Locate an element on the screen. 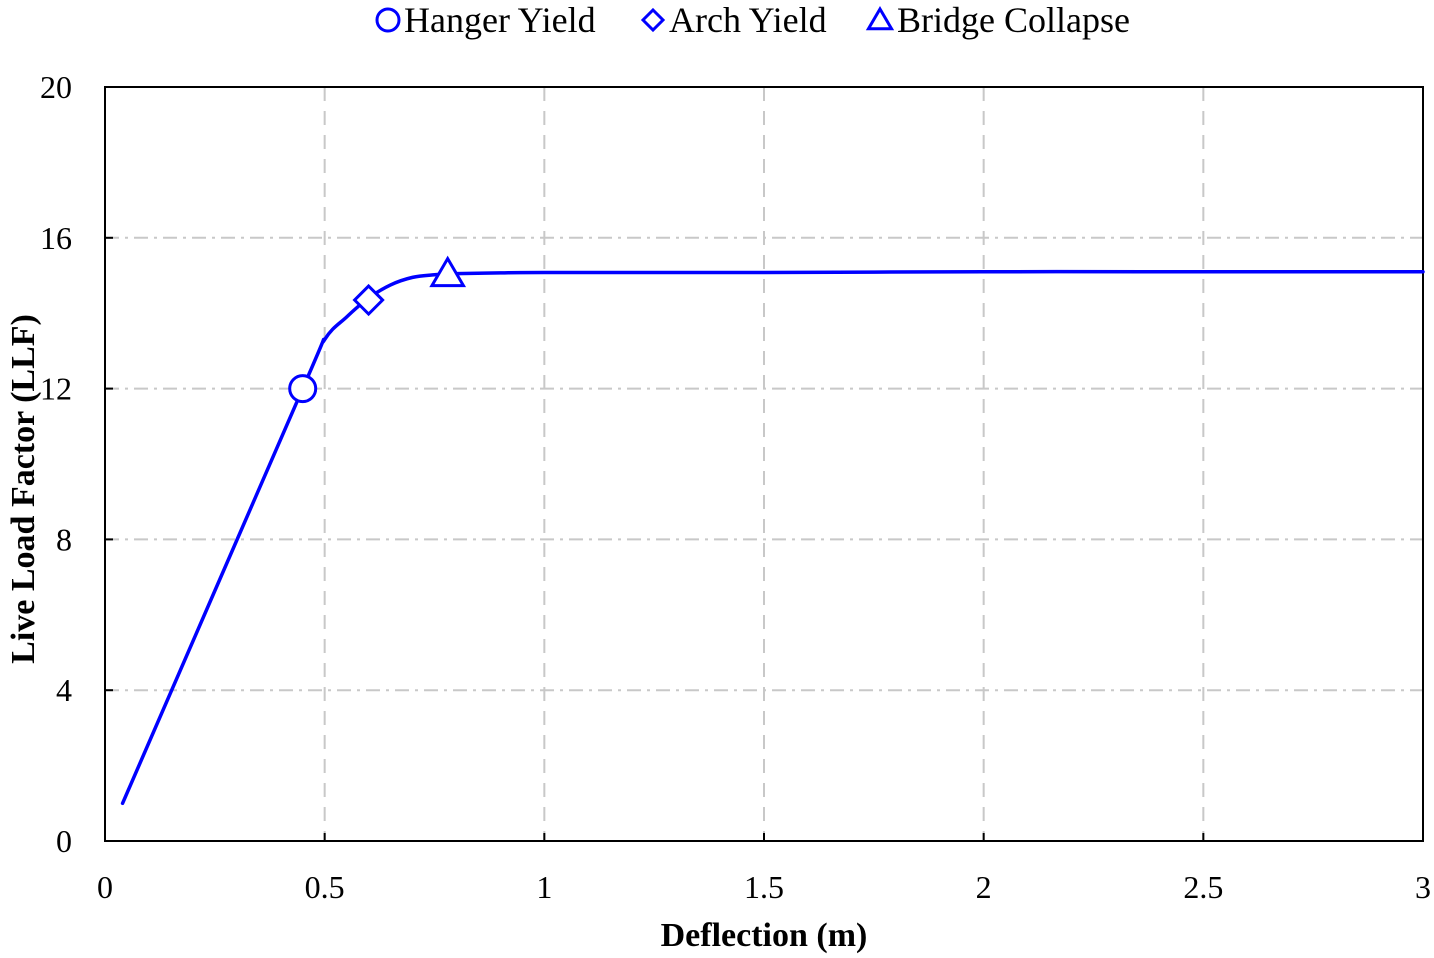 The image size is (1434, 958). x-tick-label: 1 is located at coordinates (544, 887).